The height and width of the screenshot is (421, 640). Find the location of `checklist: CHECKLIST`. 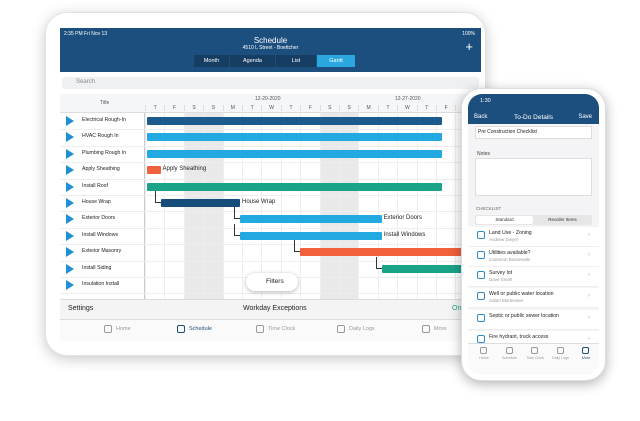

checklist: CHECKLIST is located at coordinates (489, 208).